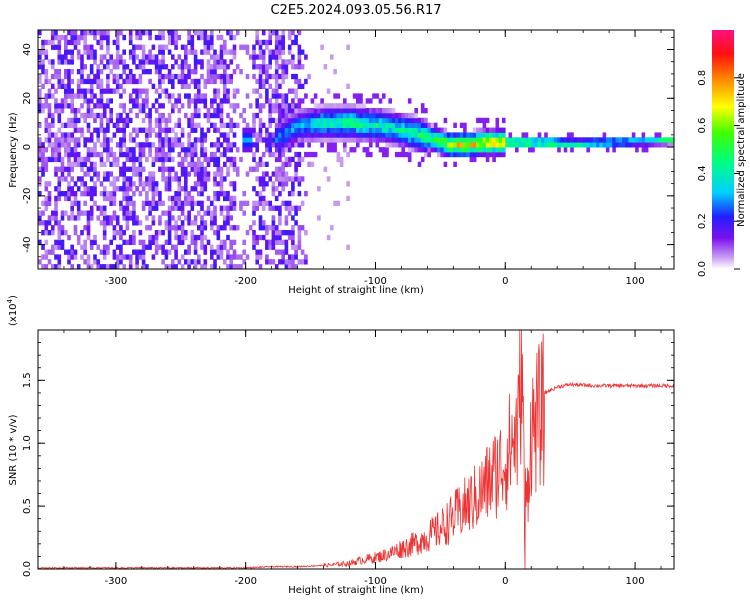 The height and width of the screenshot is (600, 750). What do you see at coordinates (245, 281) in the screenshot?
I see `x-tick-label: -200` at bounding box center [245, 281].